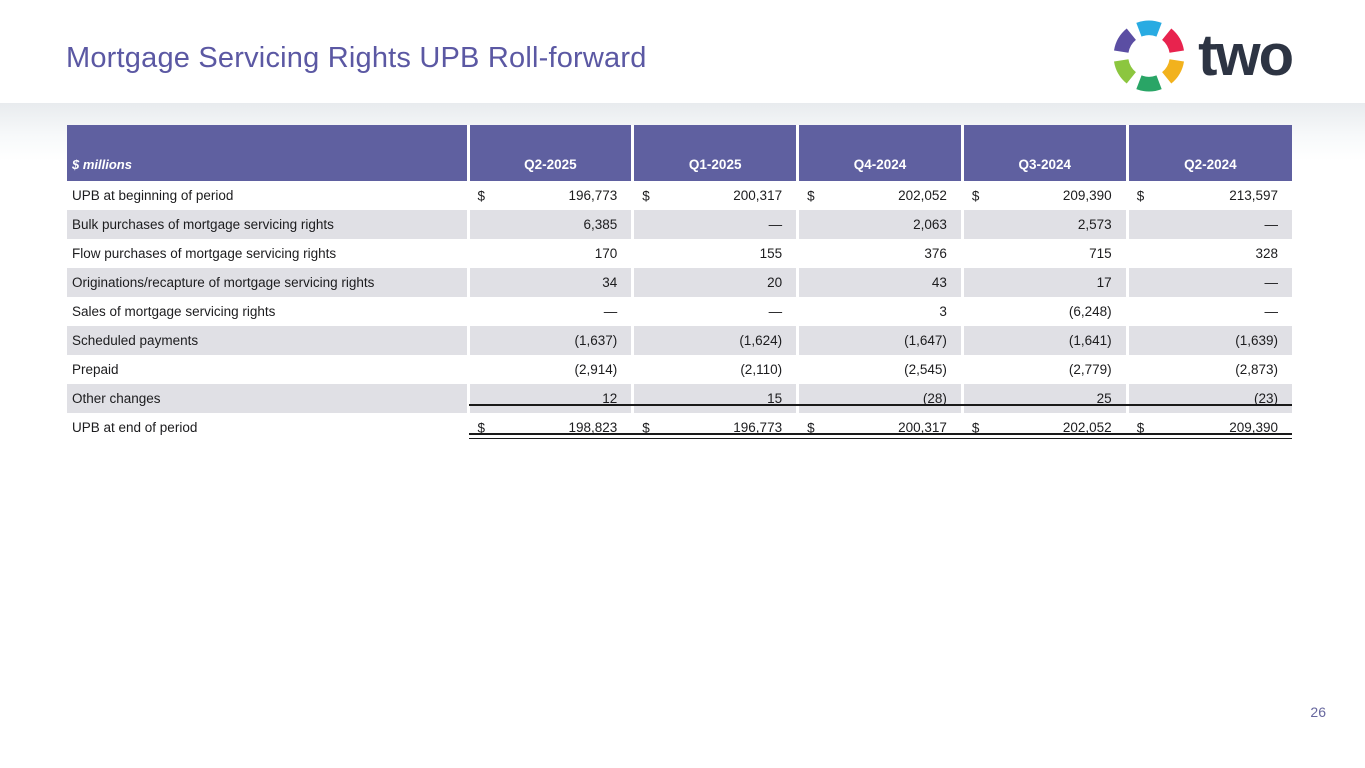 The image size is (1365, 768). I want to click on cell-value: 170, so click(551, 253).